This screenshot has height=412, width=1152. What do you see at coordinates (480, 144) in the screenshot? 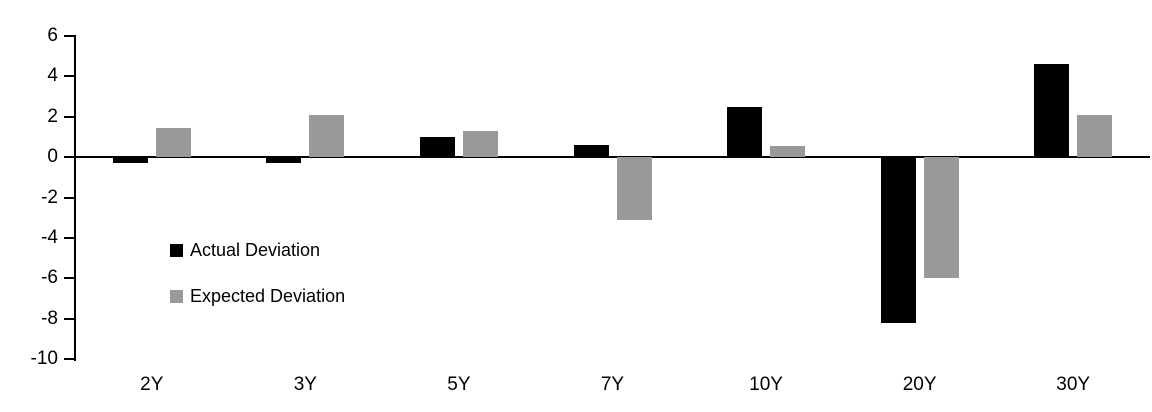
I see `bar-expected-deviation-5y` at bounding box center [480, 144].